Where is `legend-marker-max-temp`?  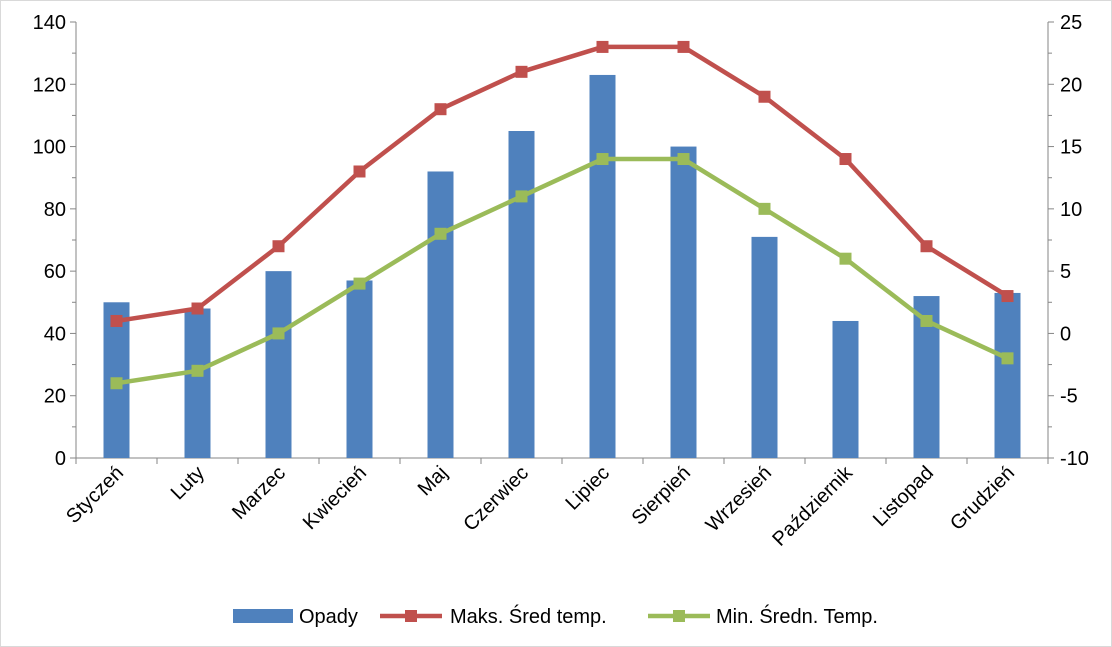 legend-marker-max-temp is located at coordinates (411, 616).